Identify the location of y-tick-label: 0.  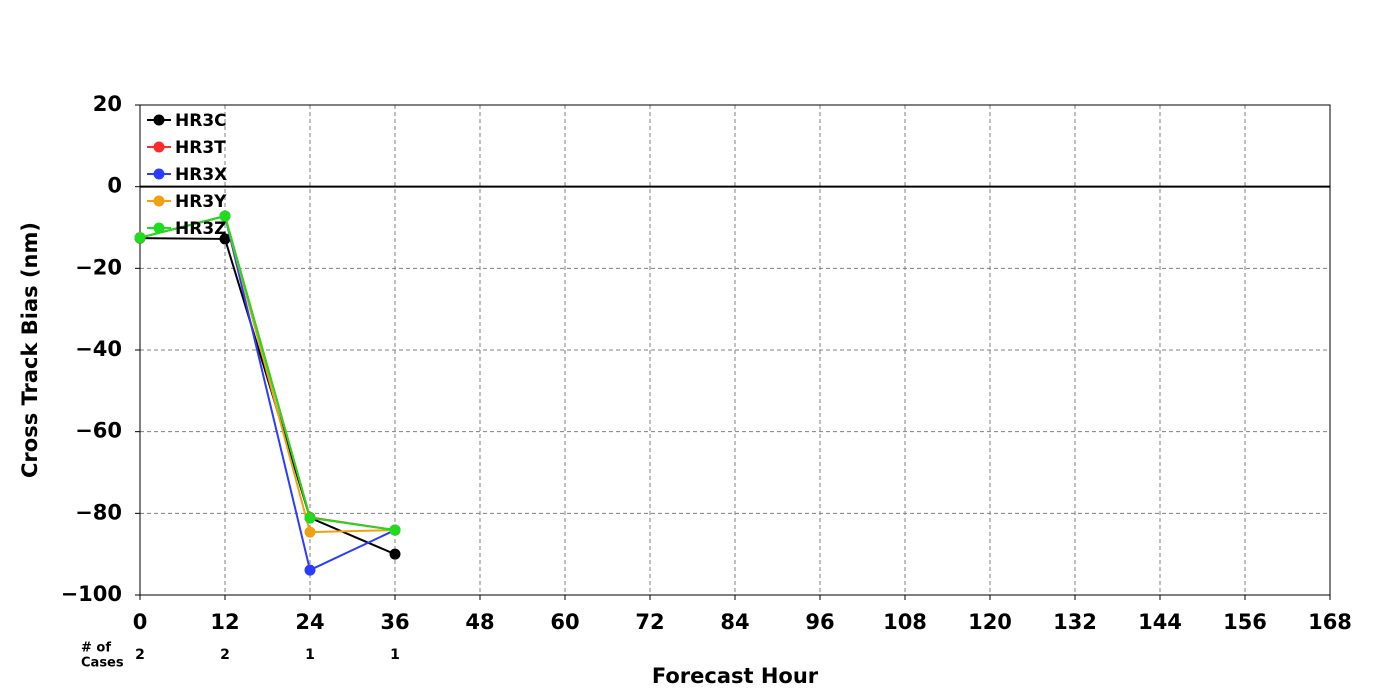
(114, 186).